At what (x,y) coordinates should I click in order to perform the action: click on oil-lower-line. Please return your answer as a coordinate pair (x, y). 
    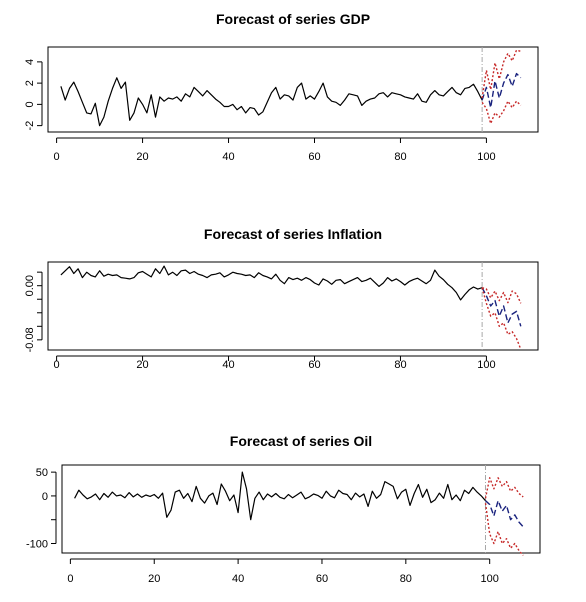
    Looking at the image, I should click on (504, 529).